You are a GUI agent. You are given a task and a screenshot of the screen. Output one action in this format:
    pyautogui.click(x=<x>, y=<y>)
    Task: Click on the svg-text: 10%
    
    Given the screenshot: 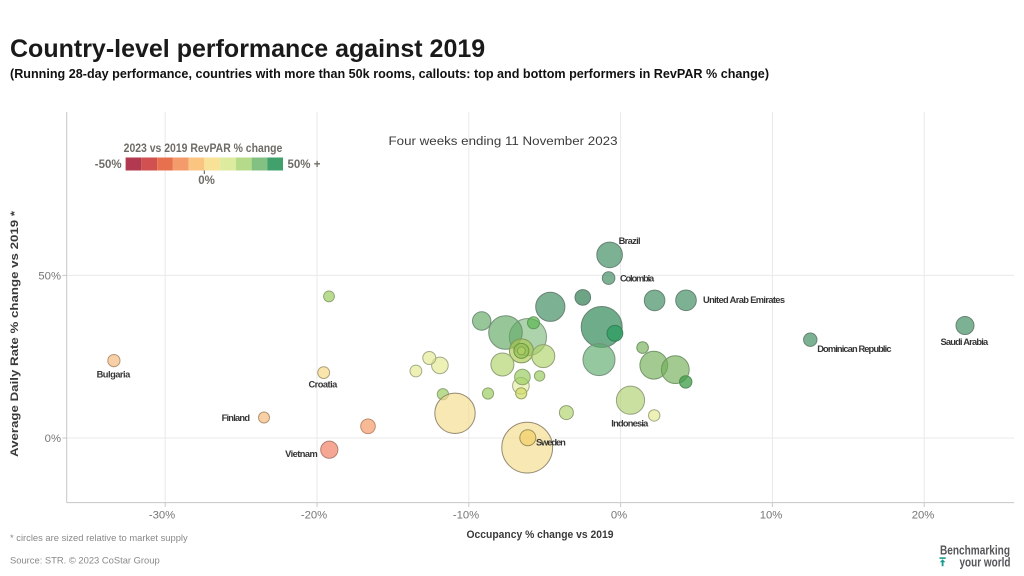 What is the action you would take?
    pyautogui.click(x=771, y=516)
    